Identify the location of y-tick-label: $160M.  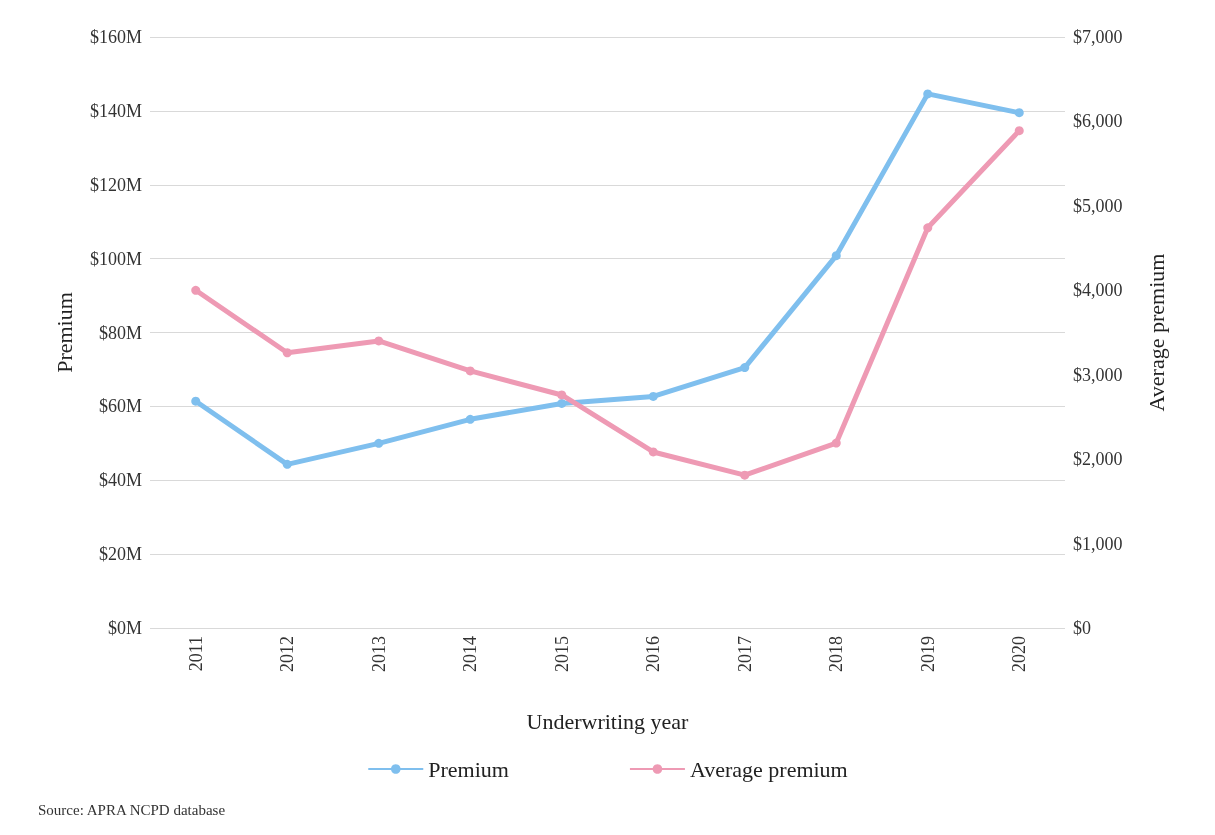
(115, 37).